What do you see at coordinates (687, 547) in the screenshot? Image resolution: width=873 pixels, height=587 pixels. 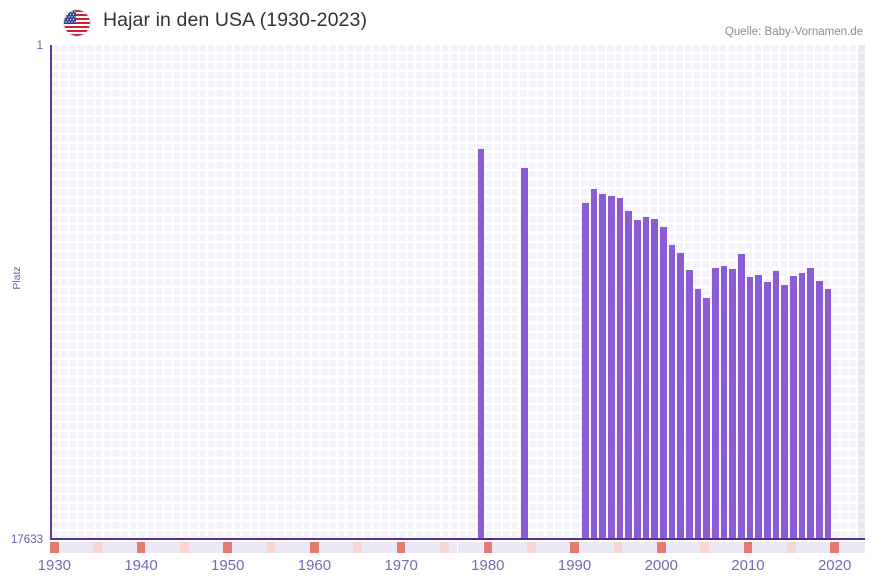 I see `x-tick-2003` at bounding box center [687, 547].